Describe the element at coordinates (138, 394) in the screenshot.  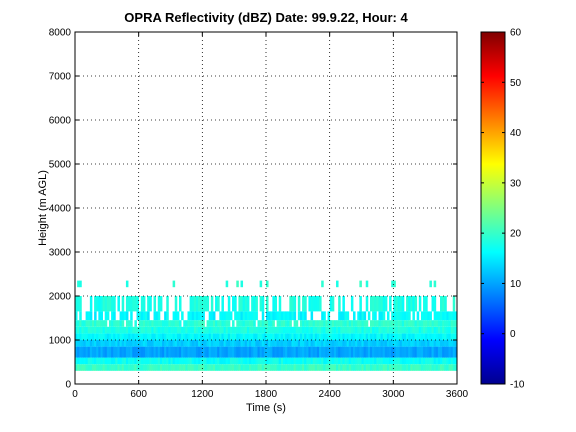
I see `x-tick-label: 600` at that location.